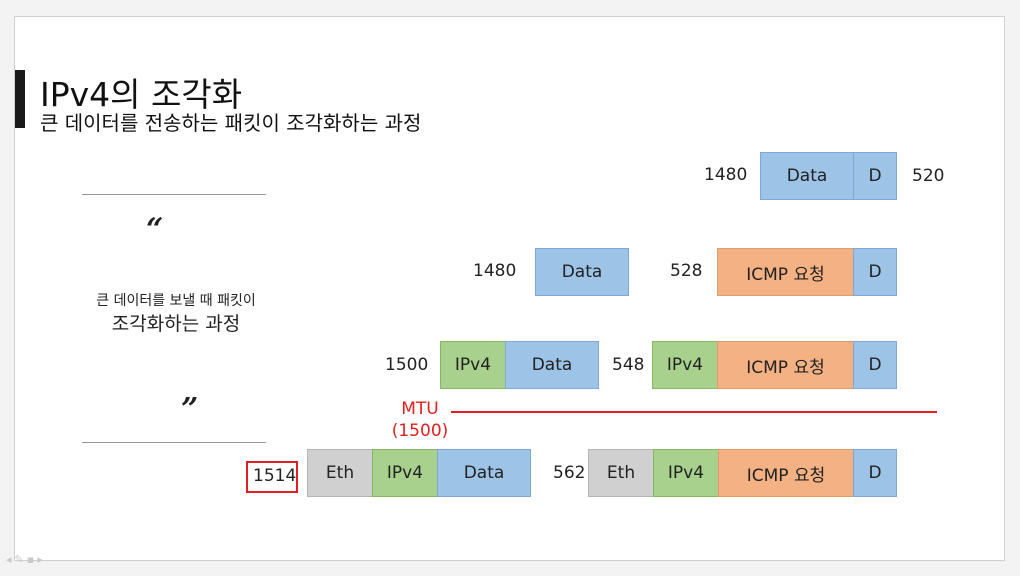 The height and width of the screenshot is (576, 1020). Describe the element at coordinates (141, 94) in the screenshot. I see `page-title: IPv4의 조각화` at that location.